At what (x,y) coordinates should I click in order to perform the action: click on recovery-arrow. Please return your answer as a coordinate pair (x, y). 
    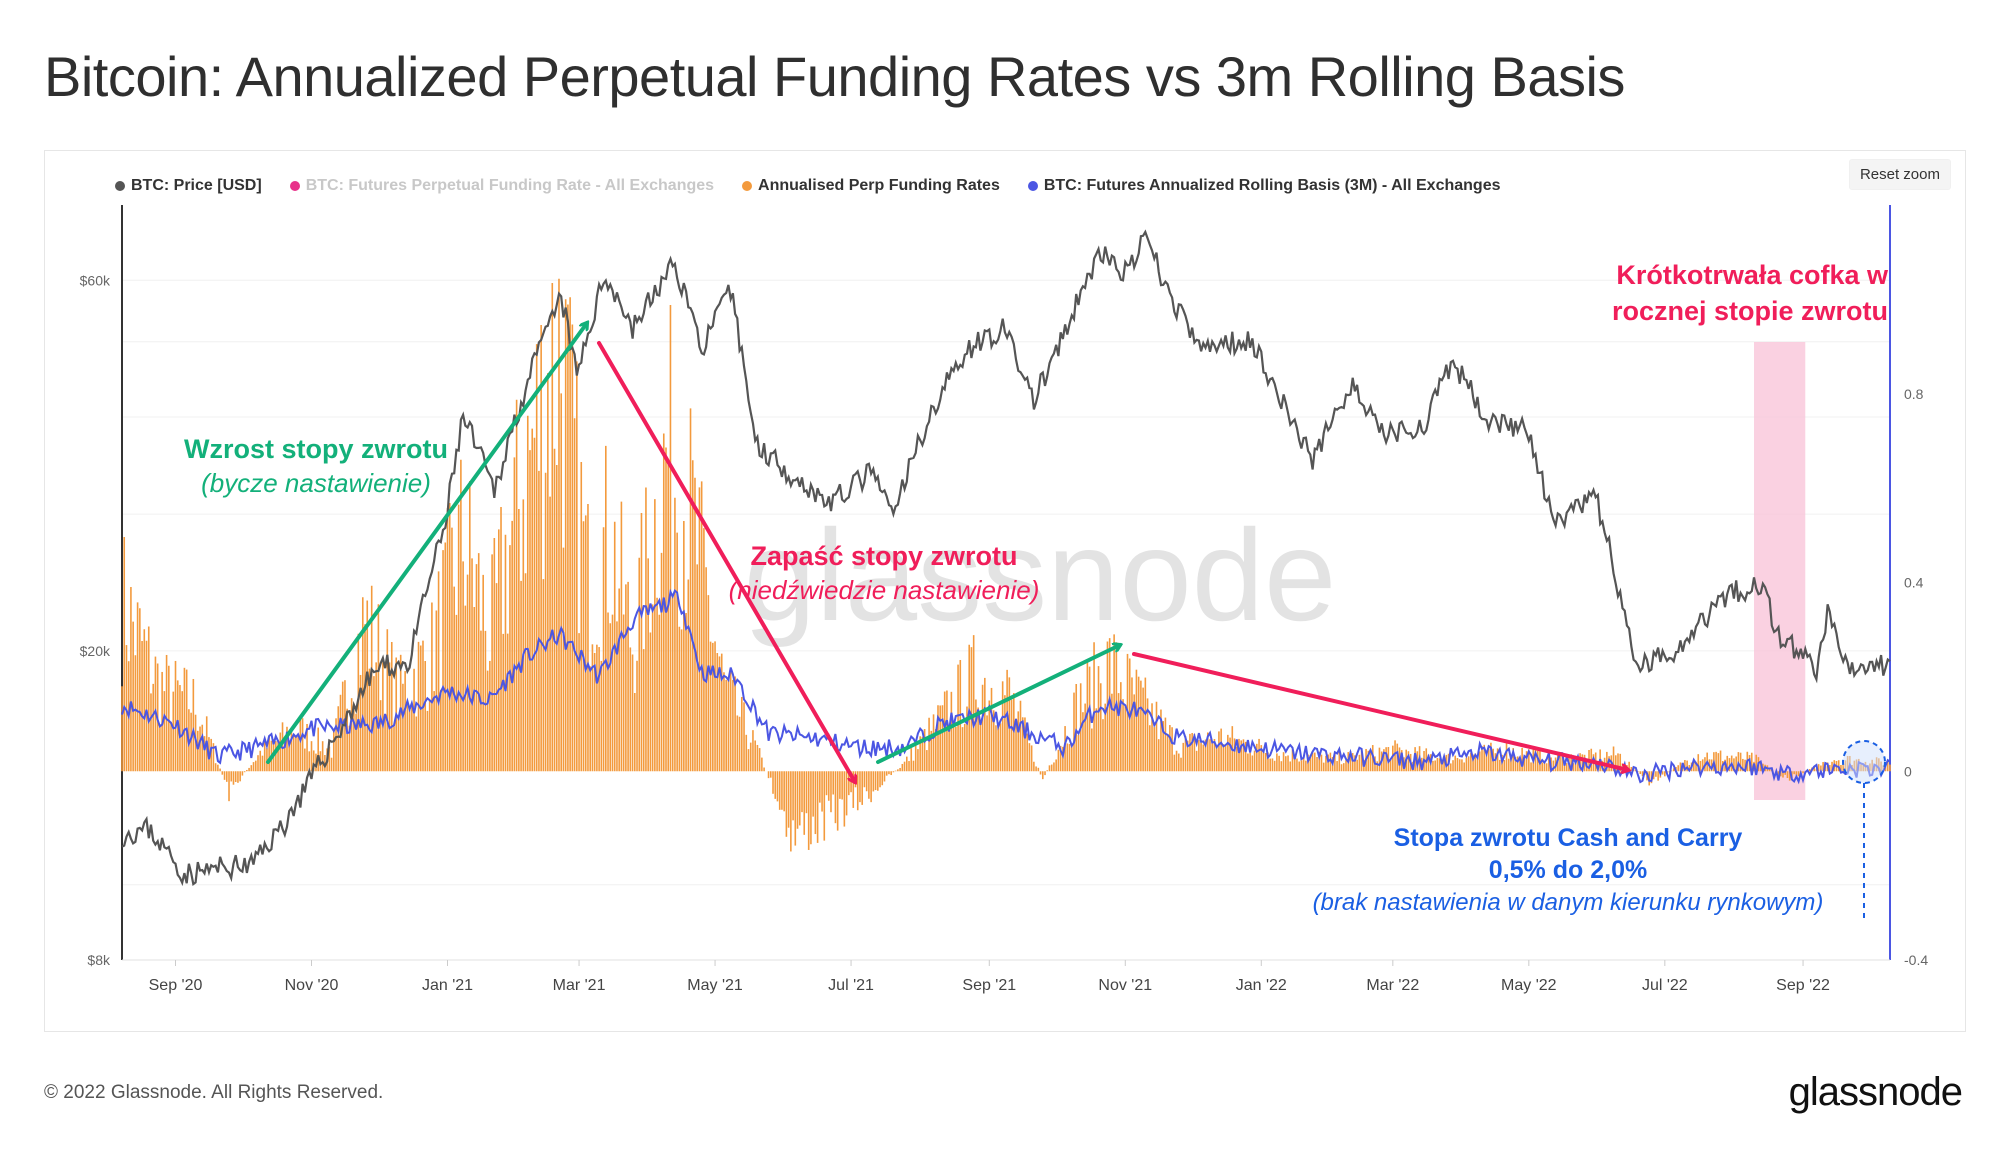
    Looking at the image, I should click on (998, 704).